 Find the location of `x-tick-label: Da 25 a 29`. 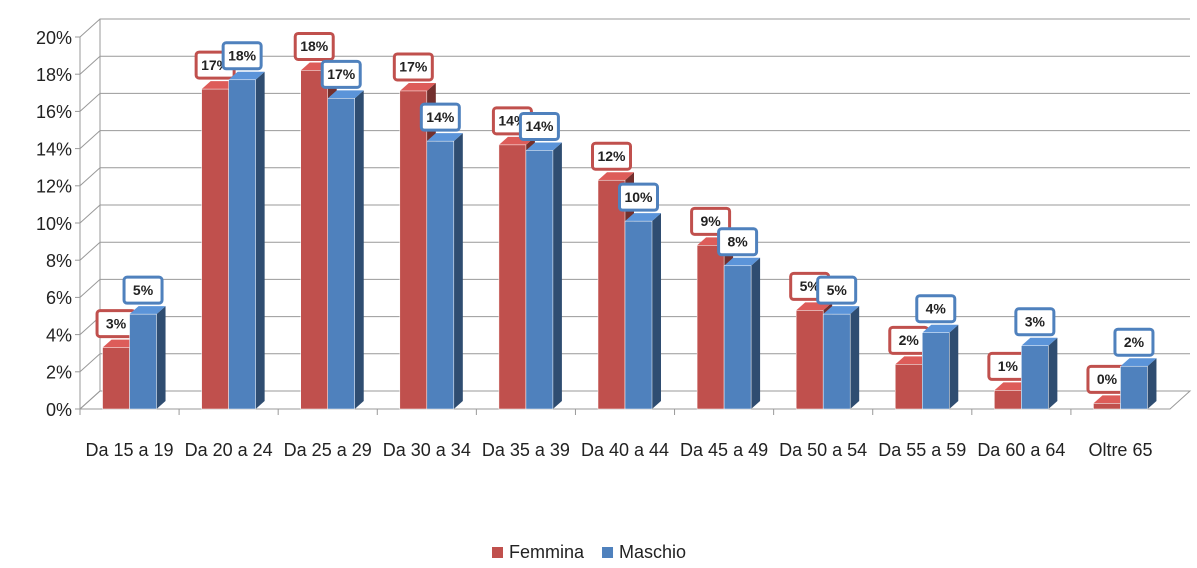

x-tick-label: Da 25 a 29 is located at coordinates (327, 450).